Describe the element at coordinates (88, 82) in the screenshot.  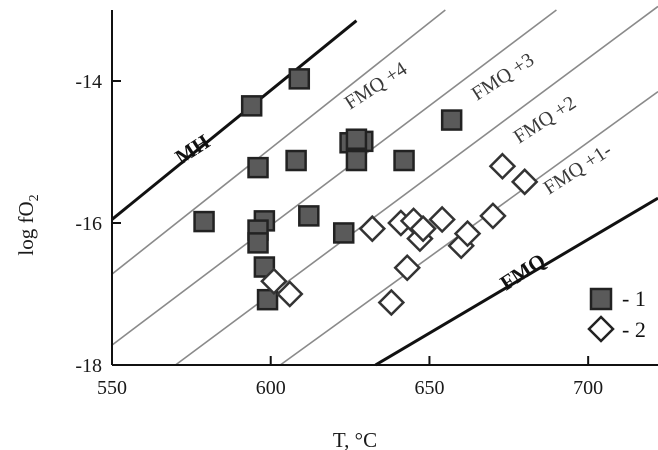
I see `y-tick-label: -14` at that location.